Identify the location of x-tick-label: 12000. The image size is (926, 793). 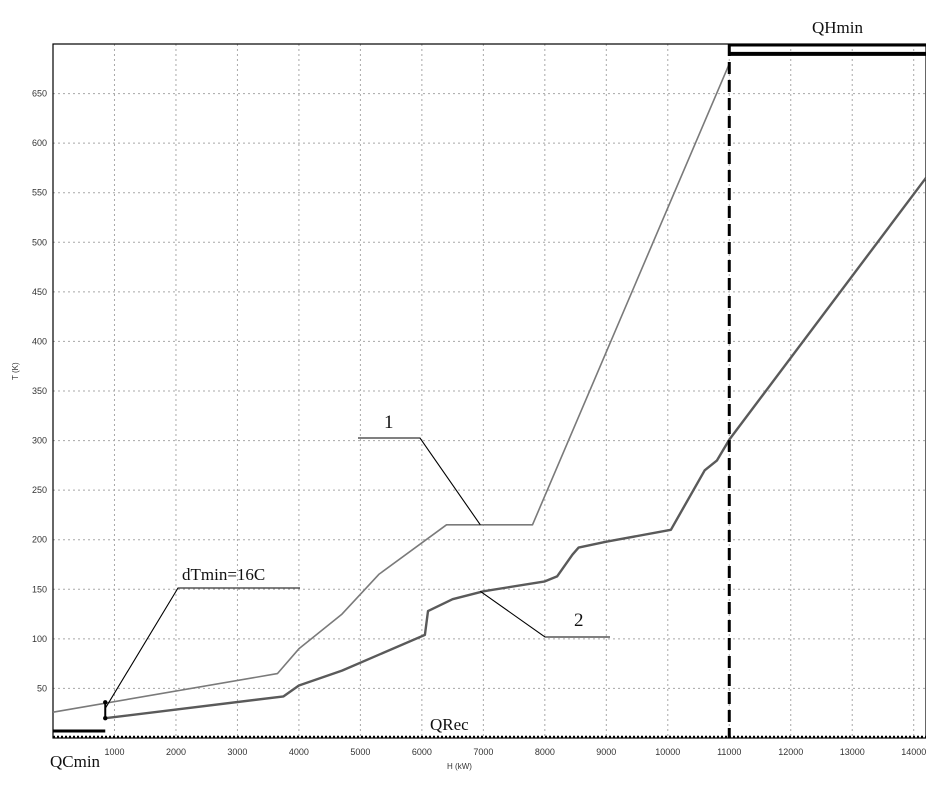
(790, 752).